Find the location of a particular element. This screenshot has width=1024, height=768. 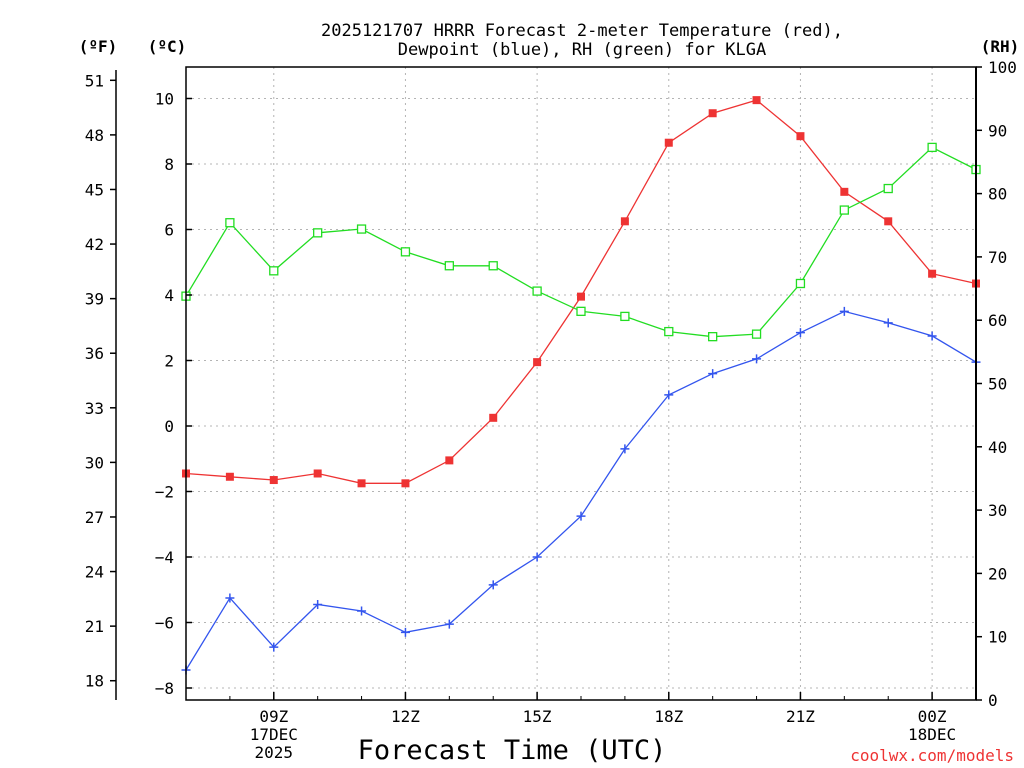

fahrenheit-tick-label: 51 is located at coordinates (94, 80).